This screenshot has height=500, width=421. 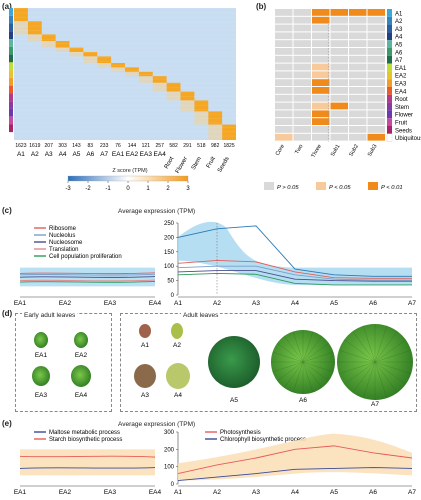 I want to click on enrichment-row-label: A3, so click(x=399, y=30).